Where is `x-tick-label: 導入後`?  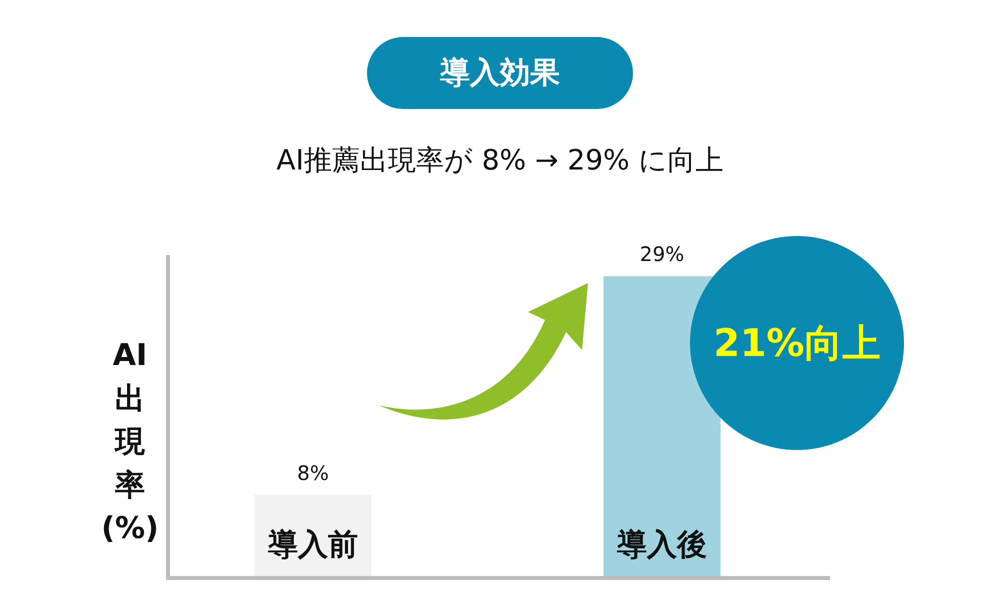 x-tick-label: 導入後 is located at coordinates (661, 545).